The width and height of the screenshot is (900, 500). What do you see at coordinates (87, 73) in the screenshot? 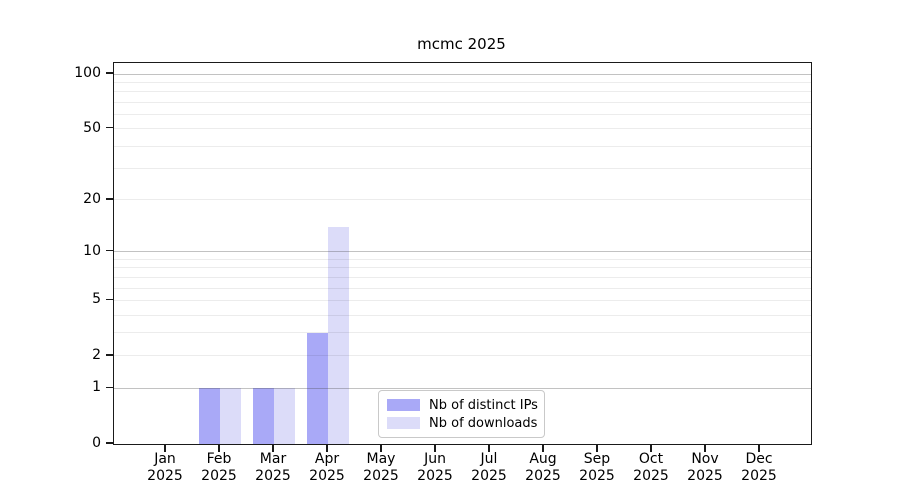
I see `y-tick-label: 100` at bounding box center [87, 73].